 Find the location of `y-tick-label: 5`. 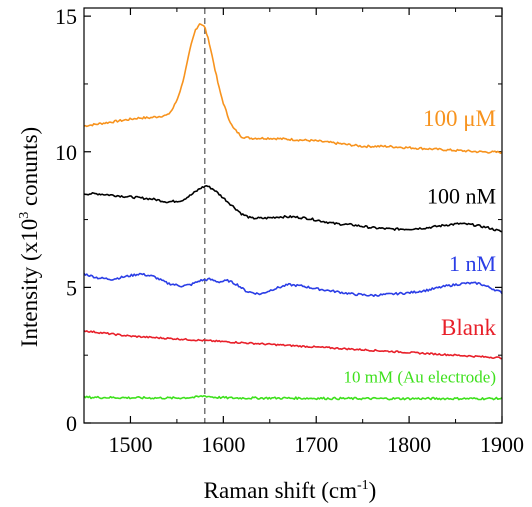

y-tick-label: 5 is located at coordinates (71, 287).